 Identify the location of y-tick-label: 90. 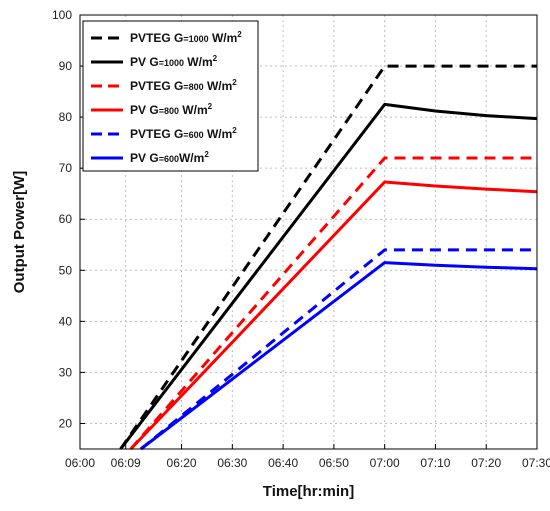
(66, 66).